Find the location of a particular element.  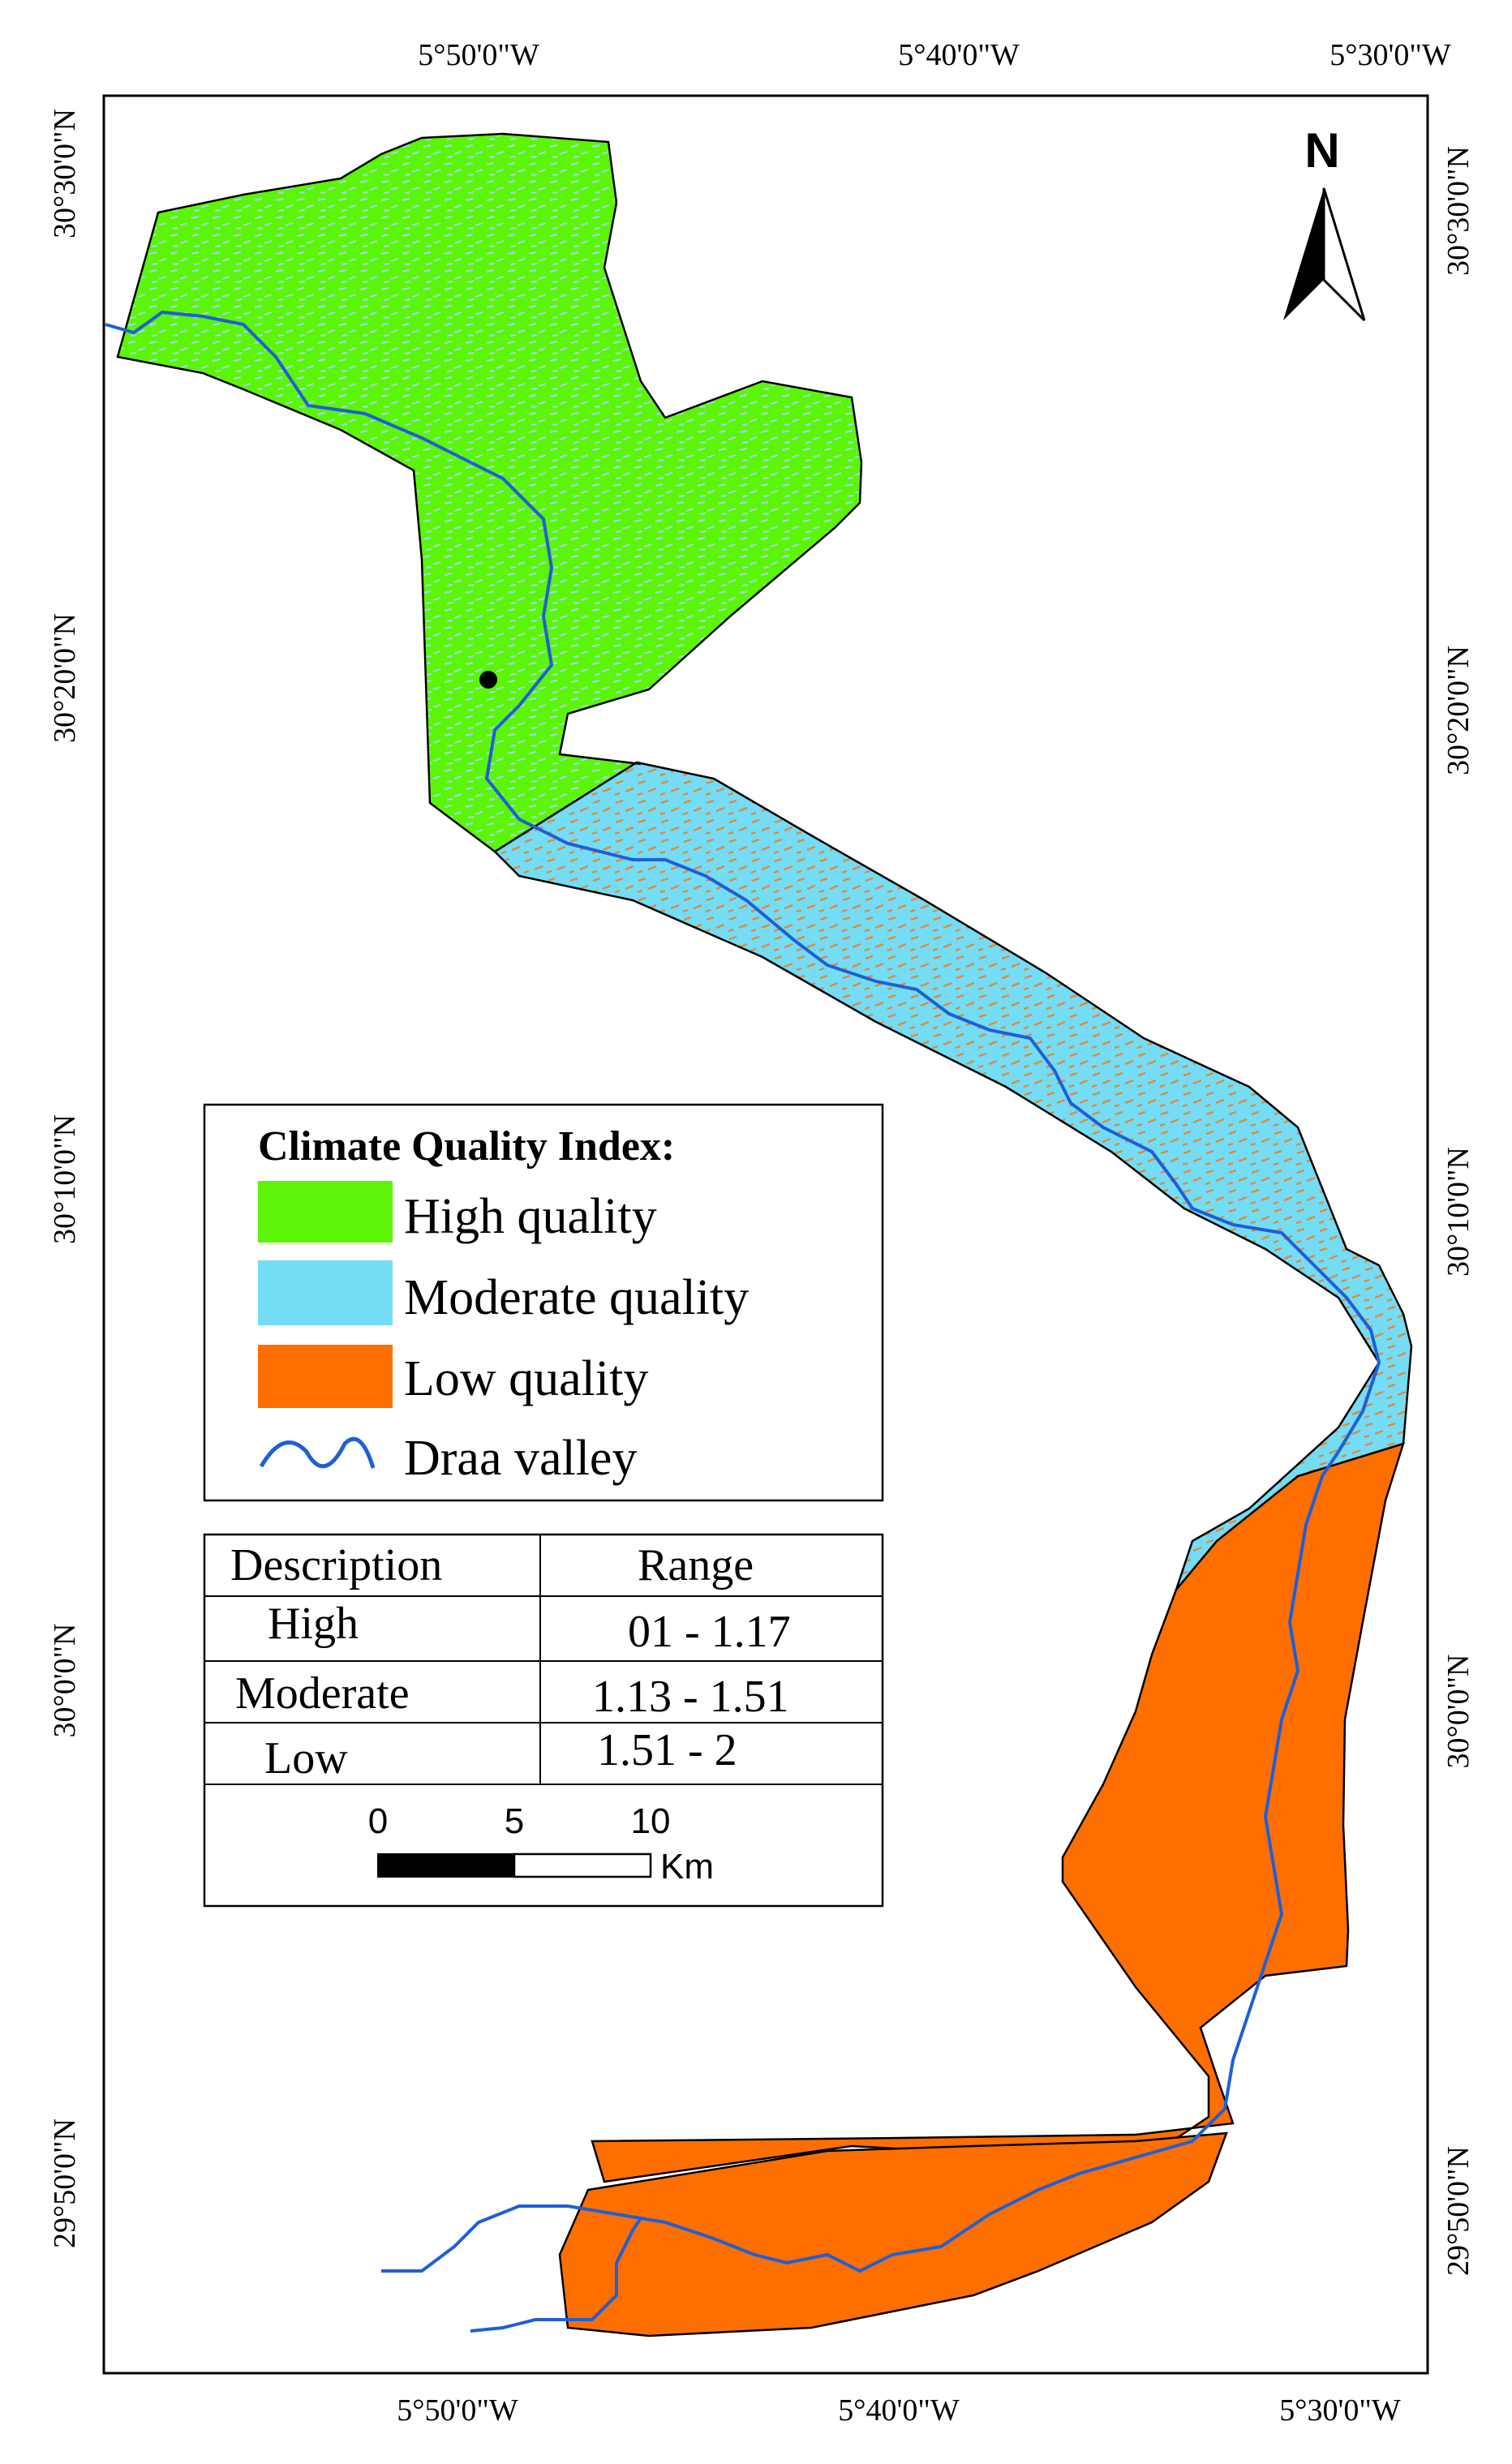

legend-title: Climate Quality Index: is located at coordinates (466, 1146).